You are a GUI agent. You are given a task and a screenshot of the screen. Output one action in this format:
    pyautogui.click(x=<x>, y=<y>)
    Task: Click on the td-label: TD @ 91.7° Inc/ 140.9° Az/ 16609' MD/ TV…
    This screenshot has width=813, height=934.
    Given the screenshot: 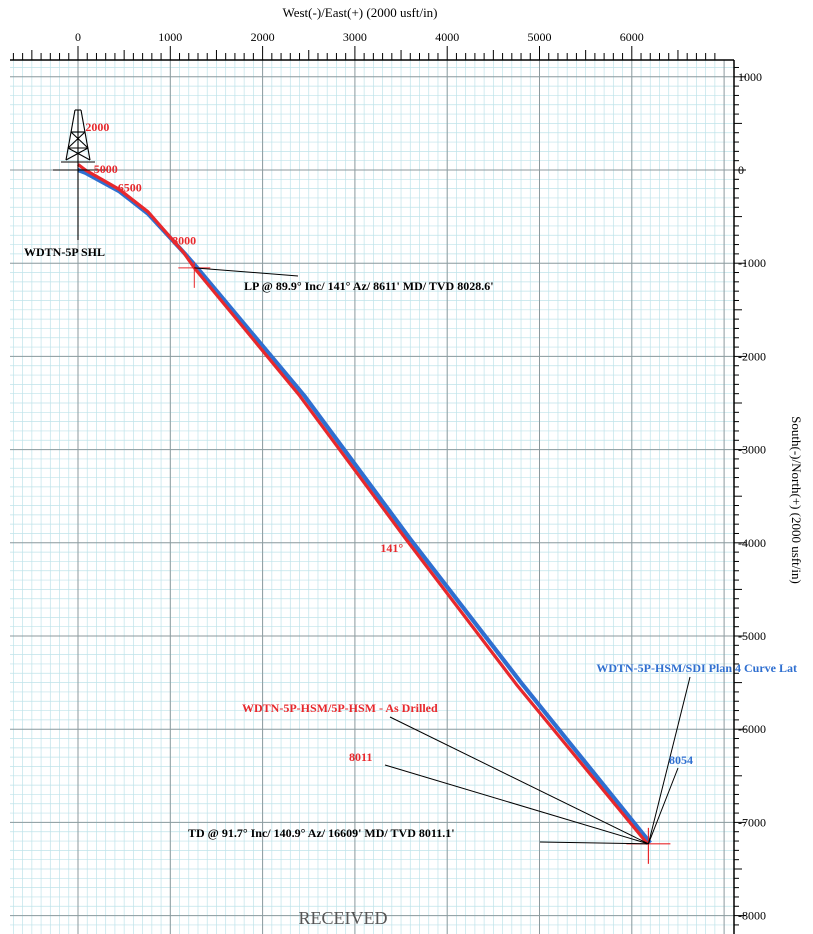 What is the action you would take?
    pyautogui.click(x=321, y=833)
    